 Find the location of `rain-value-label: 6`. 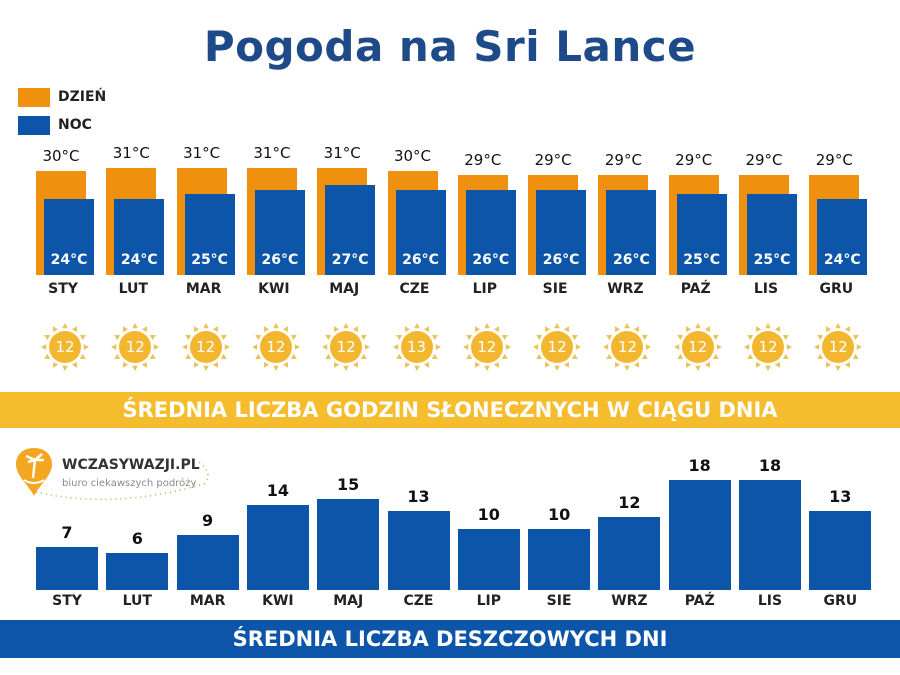

rain-value-label: 6 is located at coordinates (137, 539).